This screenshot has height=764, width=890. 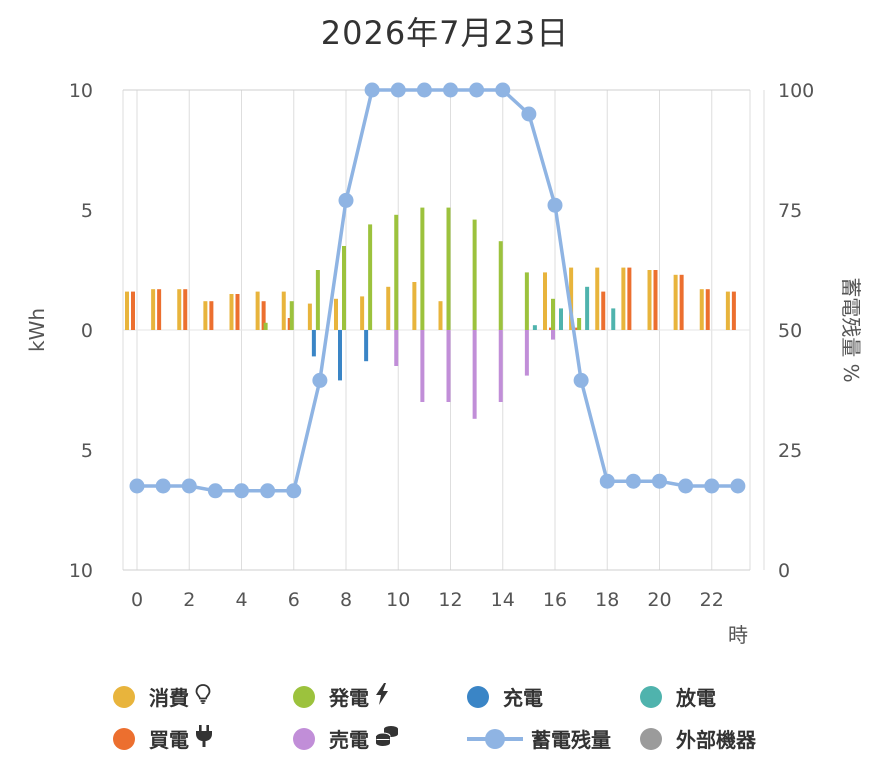 I want to click on x-tick-label: 16, so click(x=555, y=600).